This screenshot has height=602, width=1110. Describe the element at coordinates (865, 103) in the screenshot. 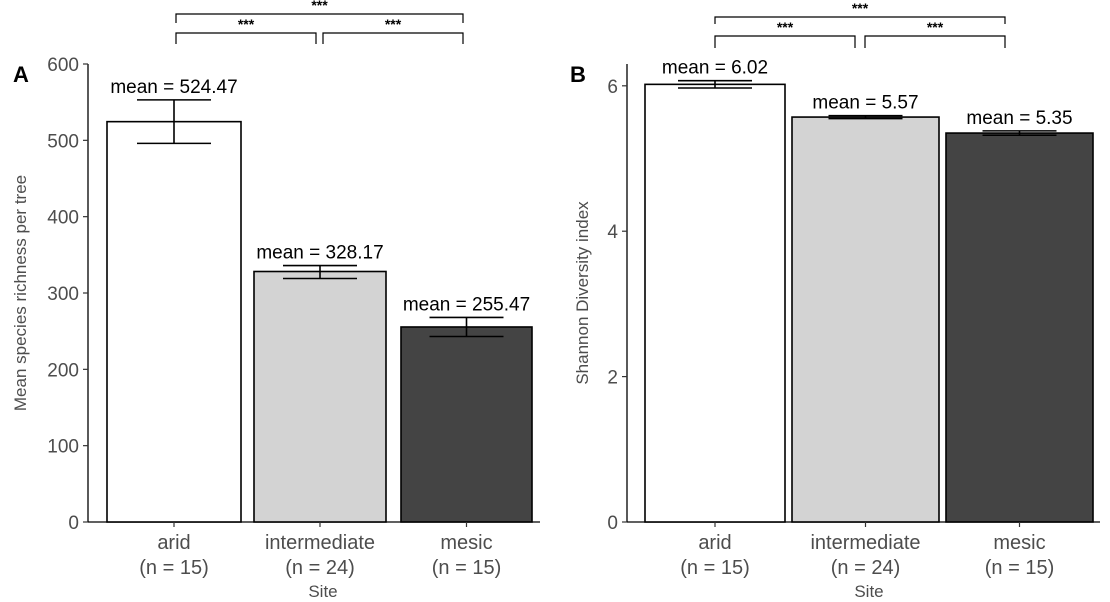

I see `mean-label: mean = 5.57` at that location.